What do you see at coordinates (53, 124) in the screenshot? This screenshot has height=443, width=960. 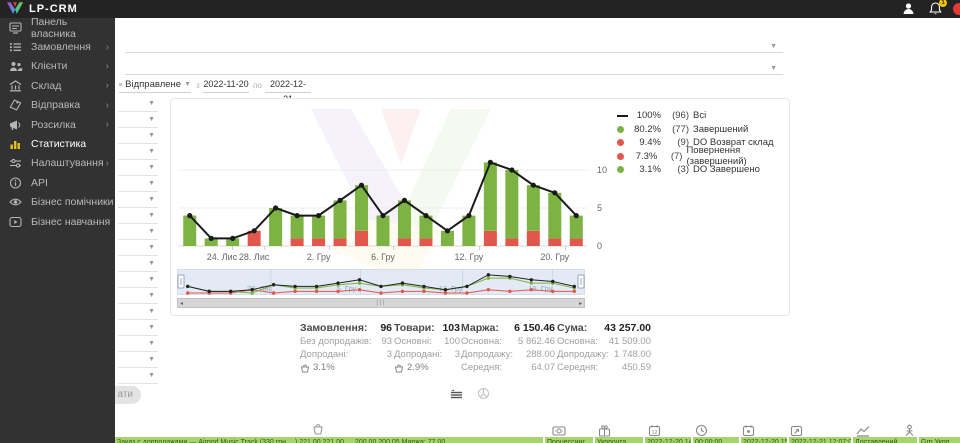 I see `sidebar-item-label: Розсилка` at bounding box center [53, 124].